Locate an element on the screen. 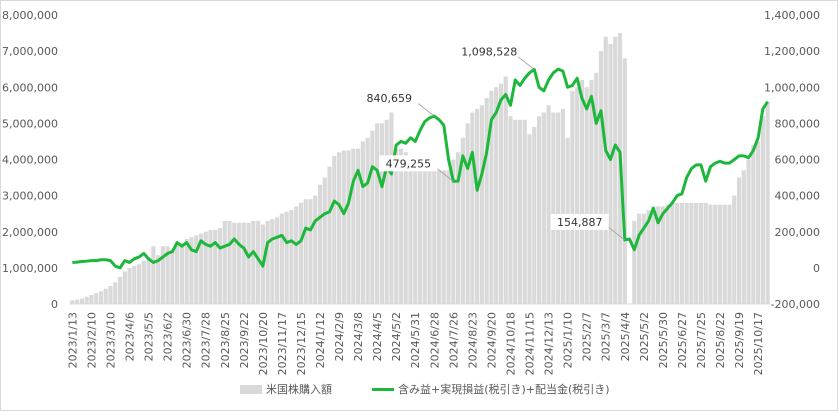  x-tick-label: 2024/7/26 is located at coordinates (453, 340).